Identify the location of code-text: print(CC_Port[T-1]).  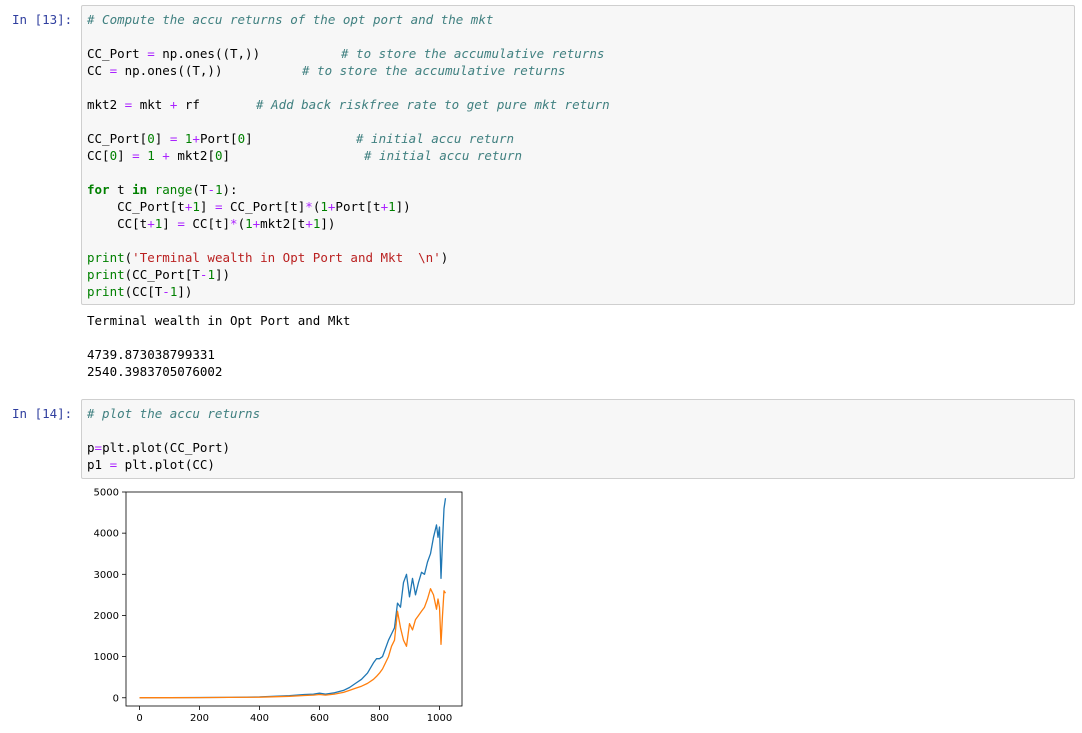
(159, 274).